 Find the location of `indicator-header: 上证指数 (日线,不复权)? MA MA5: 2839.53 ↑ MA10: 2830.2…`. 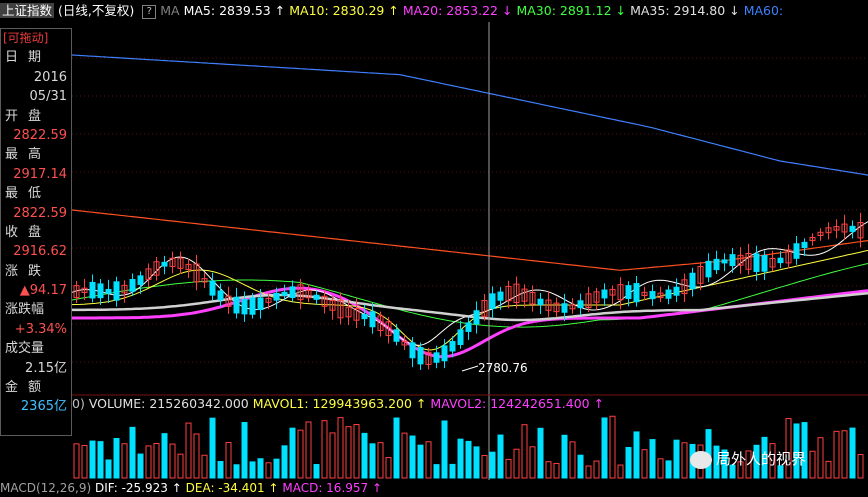

indicator-header: 上证指数 (日线,不复权)? MA MA5: 2839.53 ↑ MA10: 2830.2… is located at coordinates (434, 11).